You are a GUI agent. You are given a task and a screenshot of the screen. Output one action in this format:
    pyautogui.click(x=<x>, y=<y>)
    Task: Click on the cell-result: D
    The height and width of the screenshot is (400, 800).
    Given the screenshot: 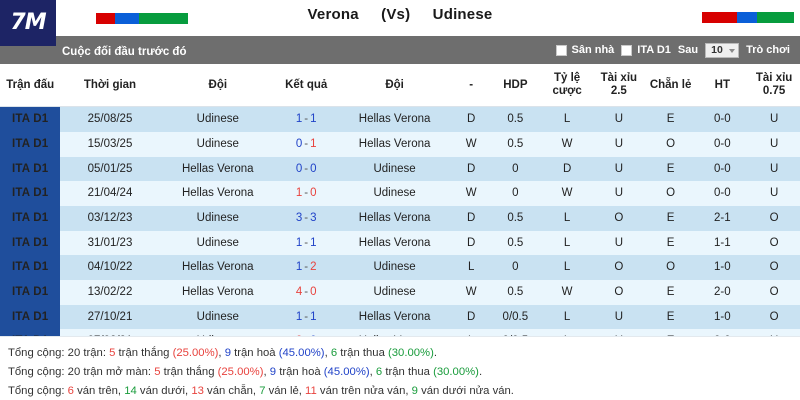 What is the action you would take?
    pyautogui.click(x=471, y=218)
    